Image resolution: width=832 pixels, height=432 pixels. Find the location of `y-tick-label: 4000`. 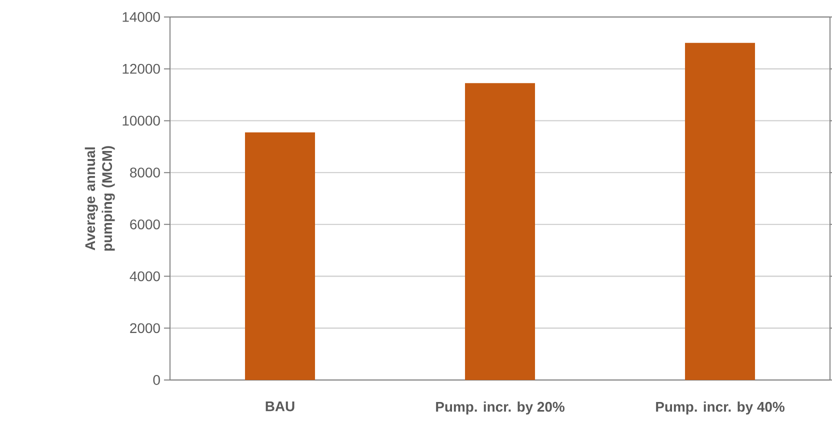

y-tick-label: 4000 is located at coordinates (145, 276).